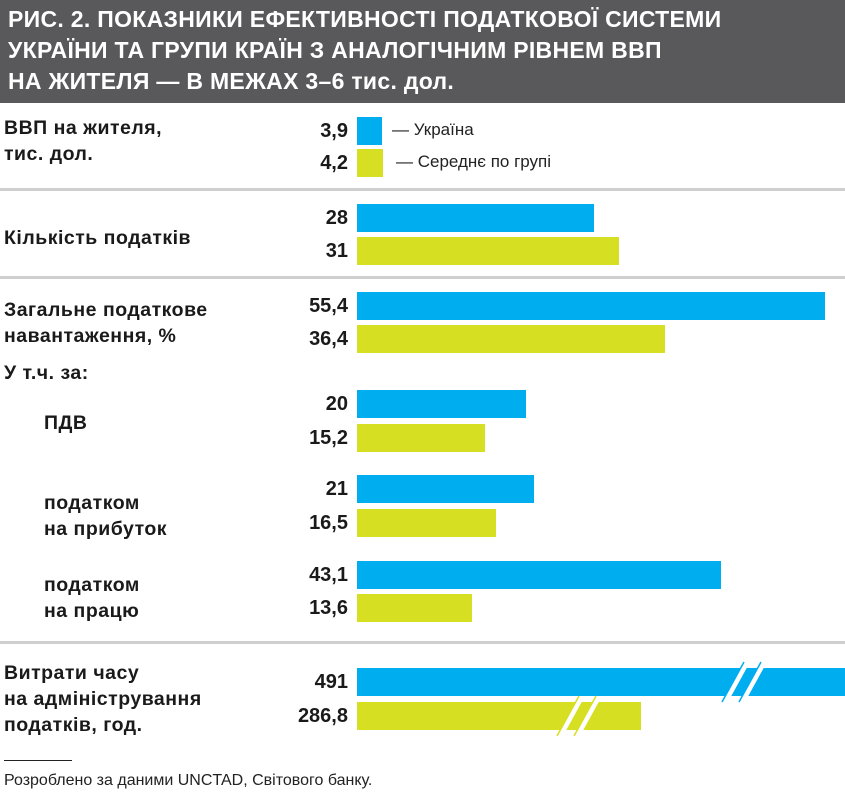 Image resolution: width=845 pixels, height=798 pixels. What do you see at coordinates (331, 682) in the screenshot?
I see `data-label: 491` at bounding box center [331, 682].